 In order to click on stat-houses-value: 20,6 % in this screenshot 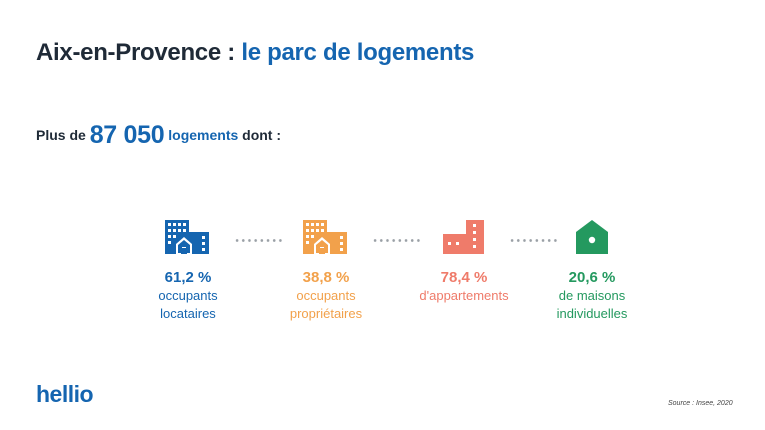, I will do `click(592, 277)`.